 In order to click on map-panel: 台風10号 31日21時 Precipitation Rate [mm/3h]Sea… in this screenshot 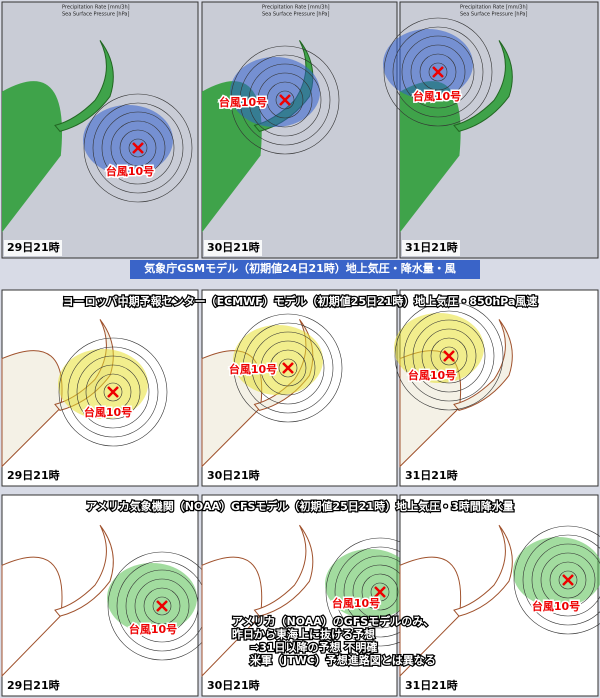, I will do `click(491, 130)`.